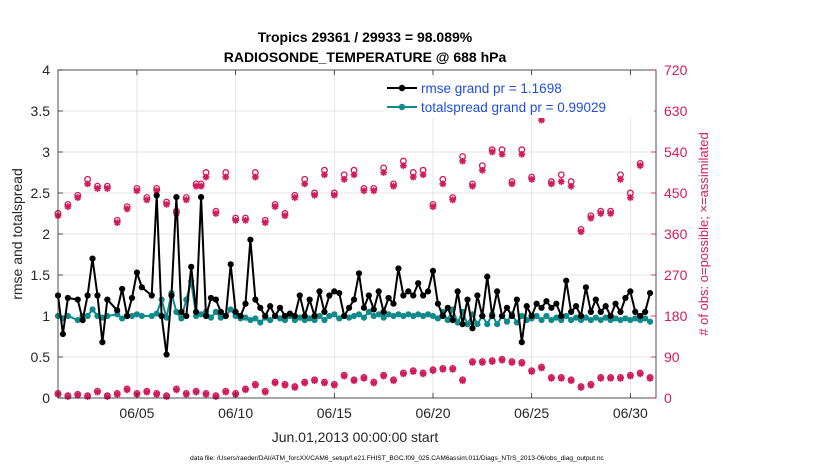 This screenshot has height=470, width=830. I want to click on y-tick-label-right: 90, so click(672, 357).